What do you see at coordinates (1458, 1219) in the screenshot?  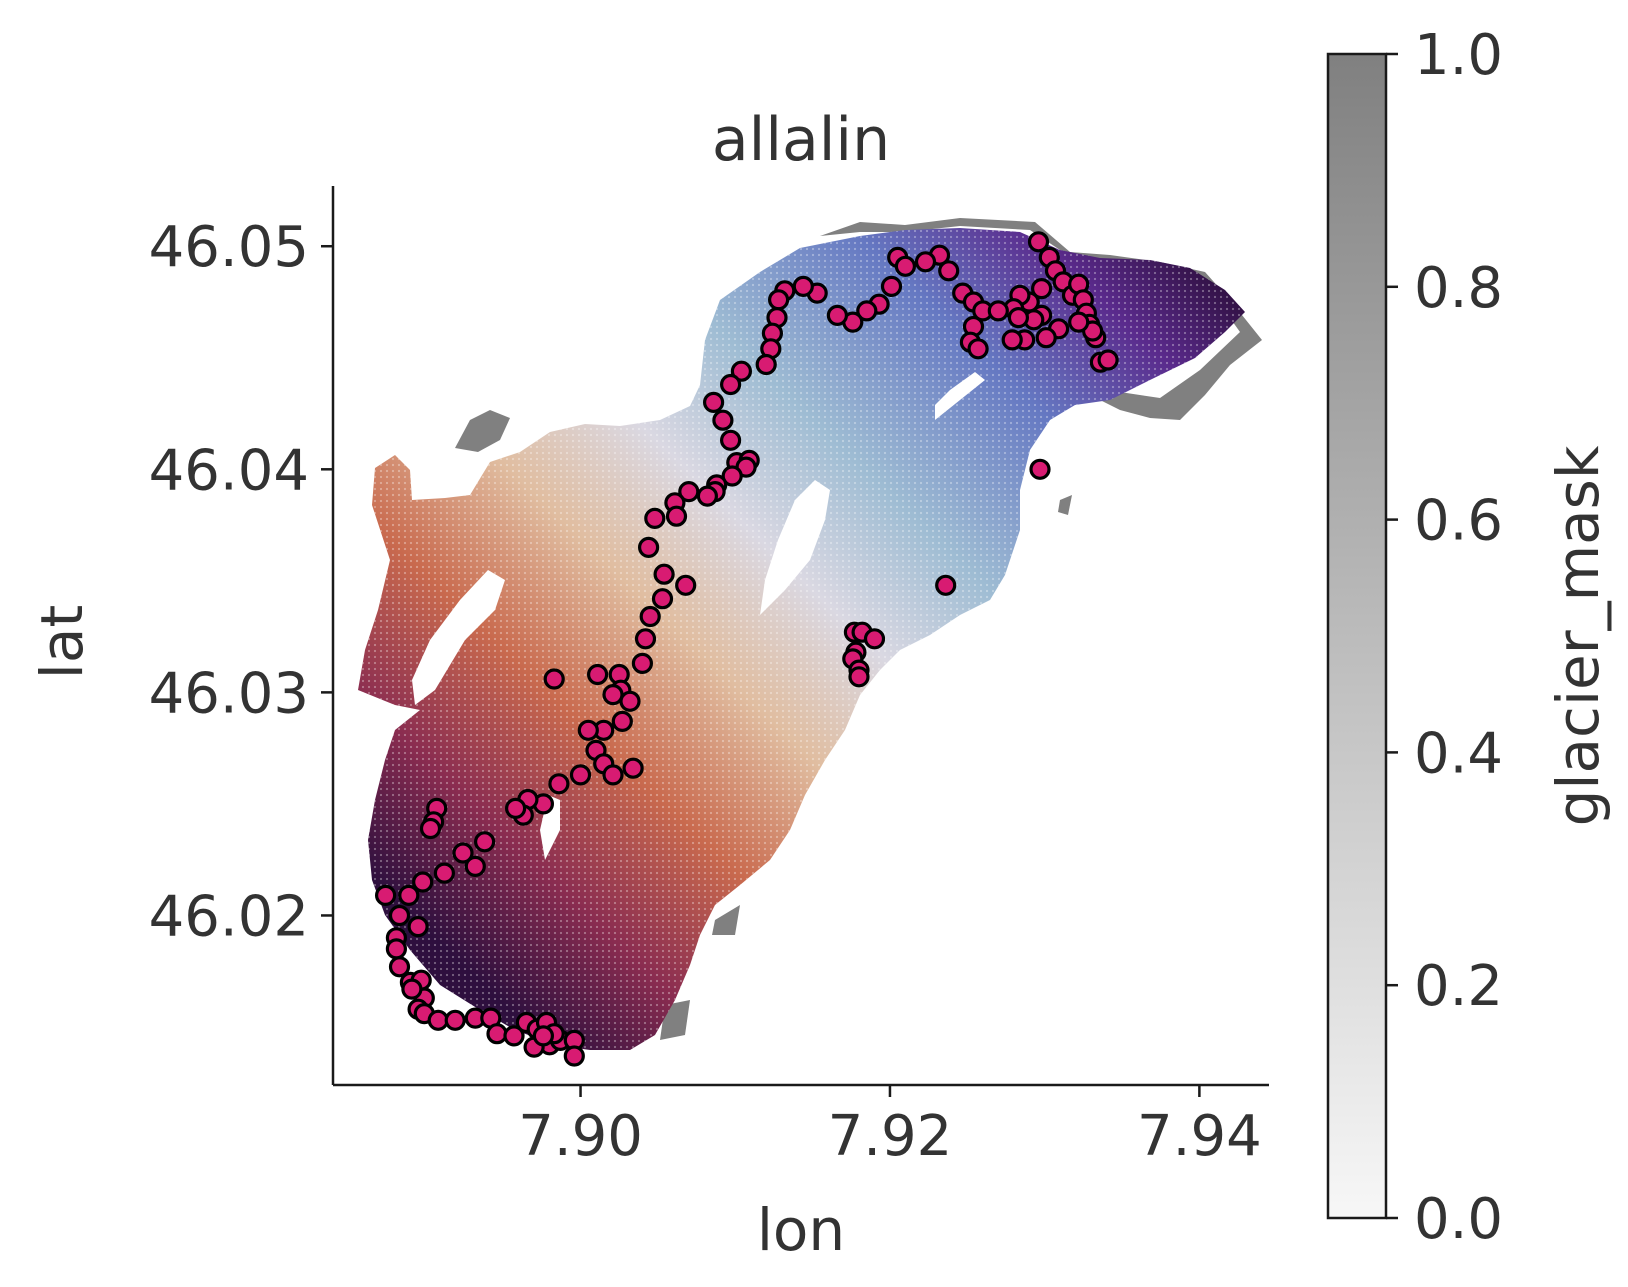 I see `colorbar-tick-label: 0.0` at bounding box center [1458, 1219].